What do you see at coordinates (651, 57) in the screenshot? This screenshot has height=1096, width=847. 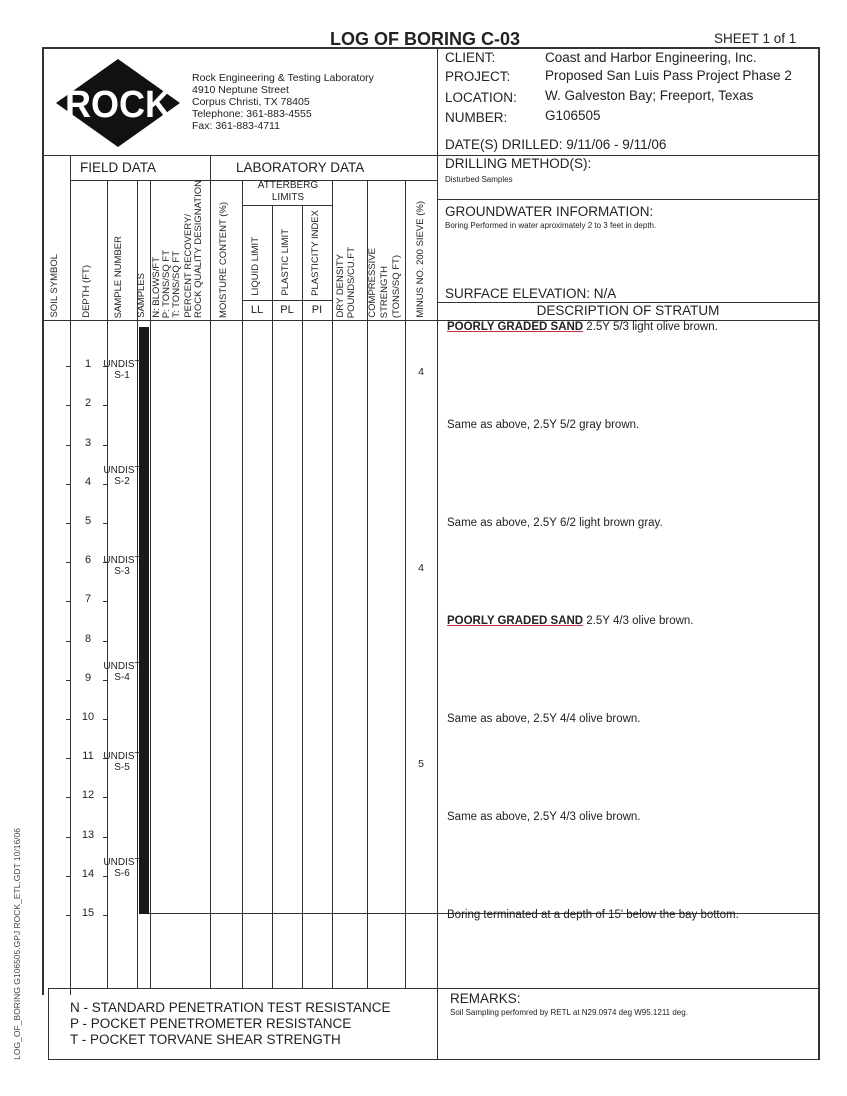 I see `client-value: Coast and Harbor Engineering, Inc.` at bounding box center [651, 57].